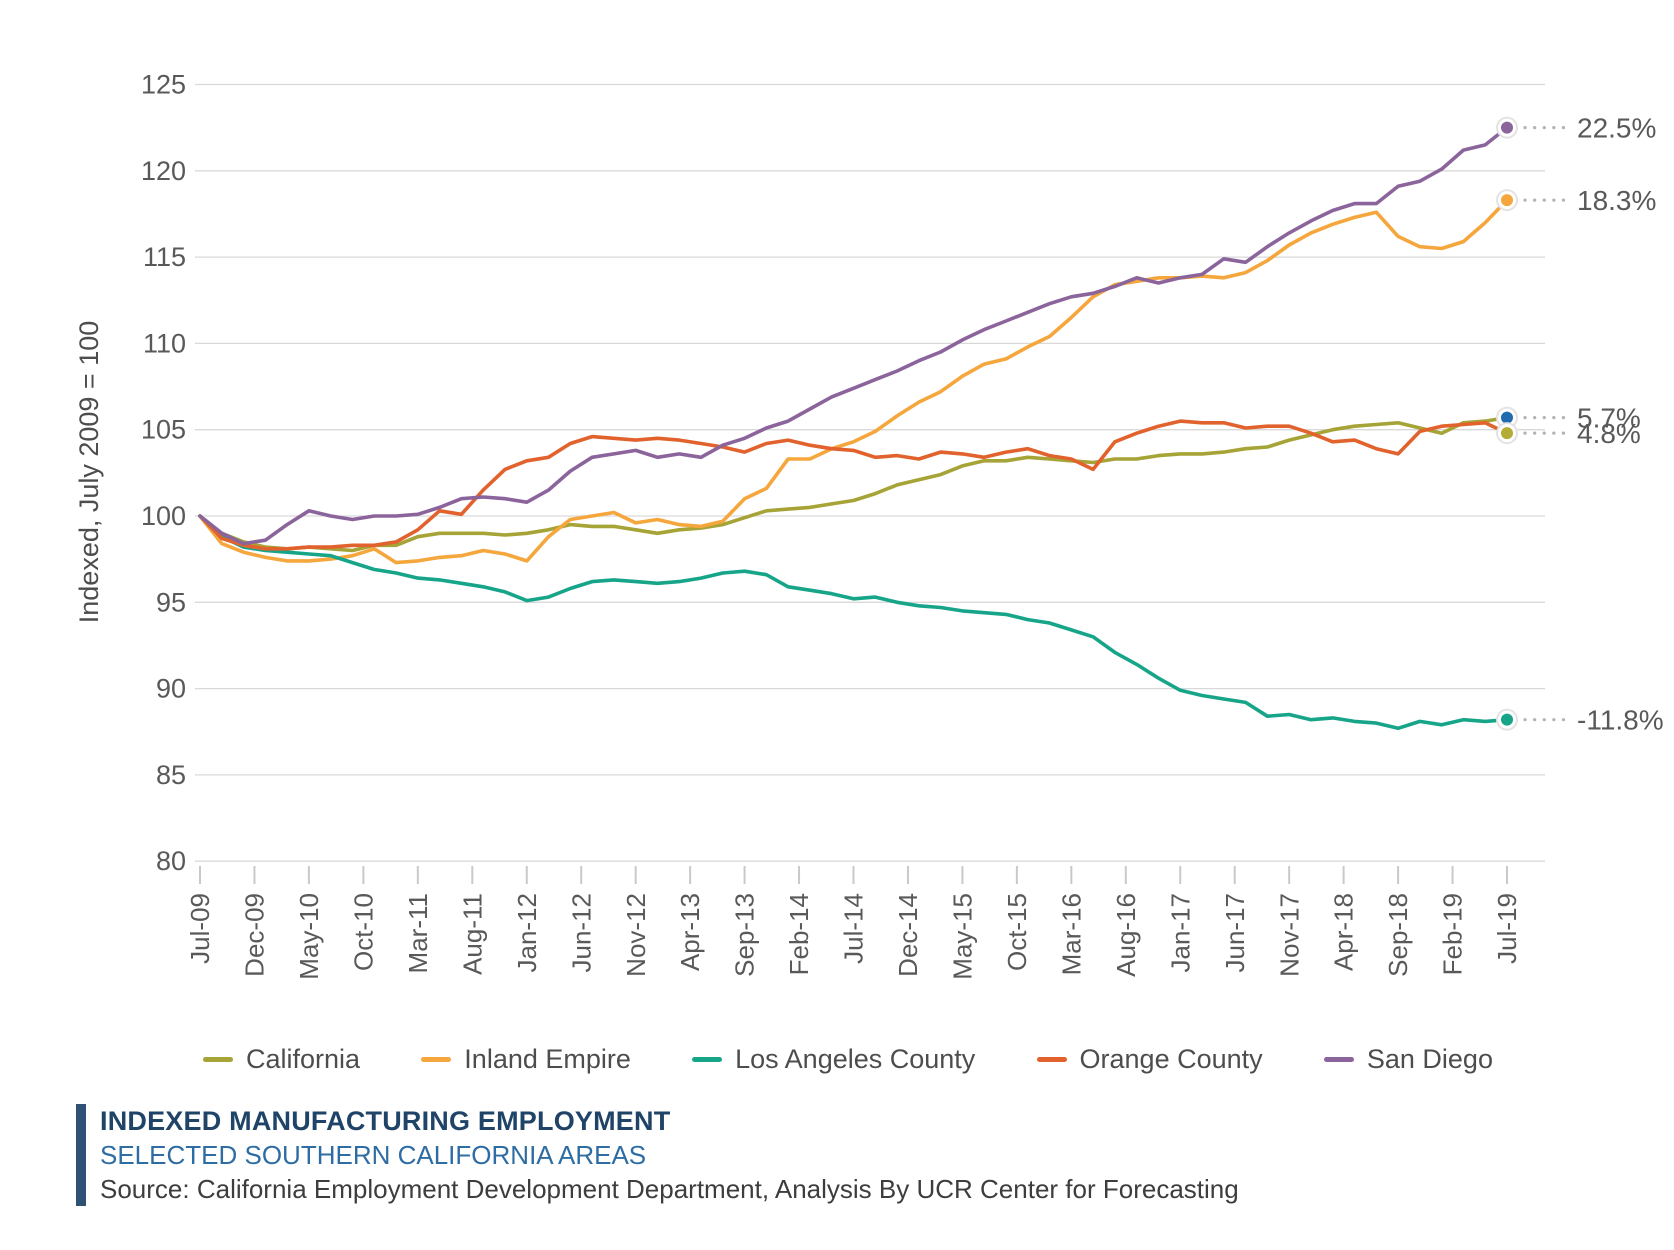 Image resolution: width=1674 pixels, height=1250 pixels. I want to click on legend-item-california: California, so click(281, 1059).